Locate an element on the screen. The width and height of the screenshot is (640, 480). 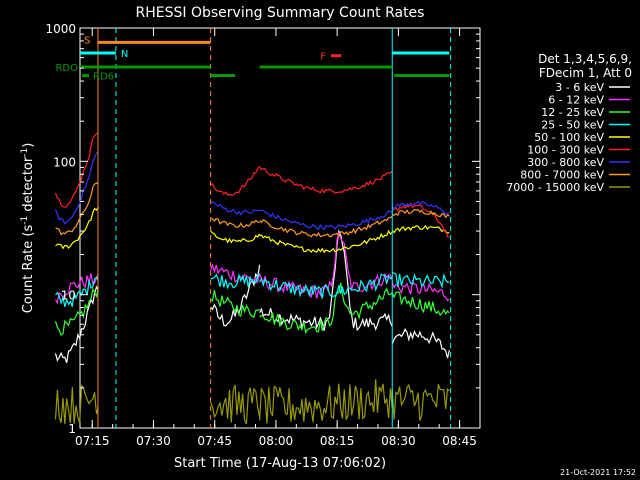
series-line-100-300-keV-seg1 is located at coordinates (235, 181).